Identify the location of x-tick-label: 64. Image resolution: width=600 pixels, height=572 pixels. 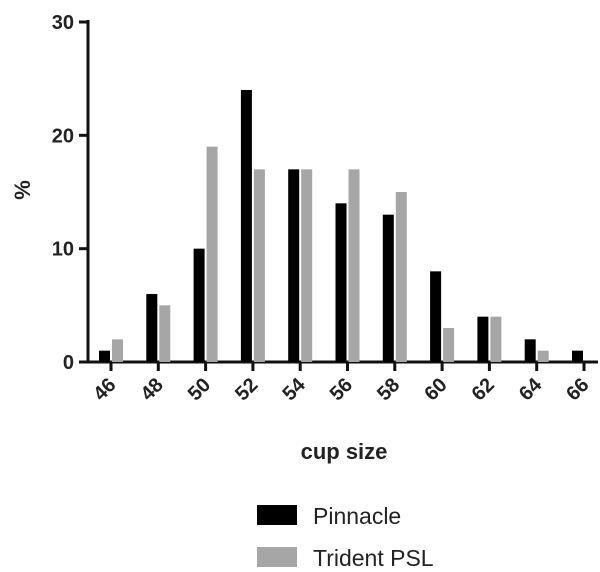
(531, 389).